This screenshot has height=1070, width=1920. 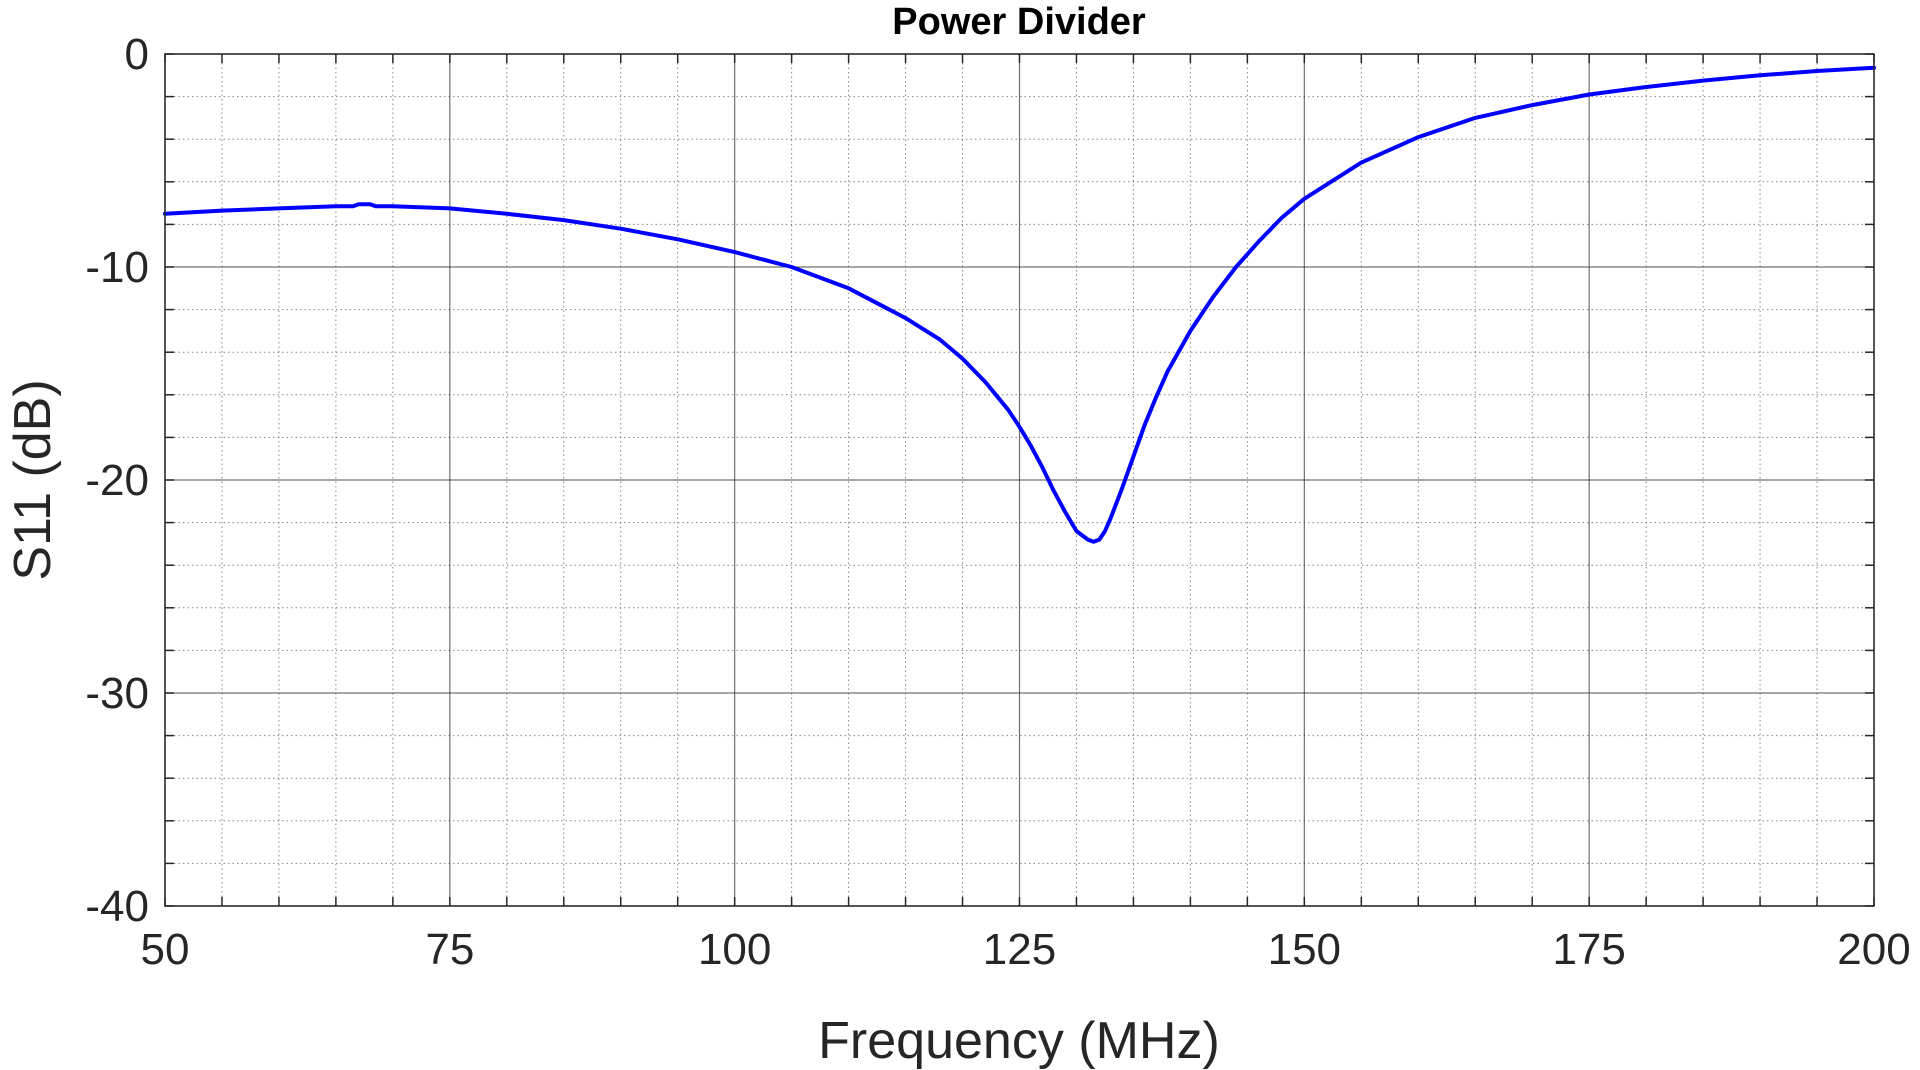 I want to click on y-tick-label: -20, so click(x=117, y=480).